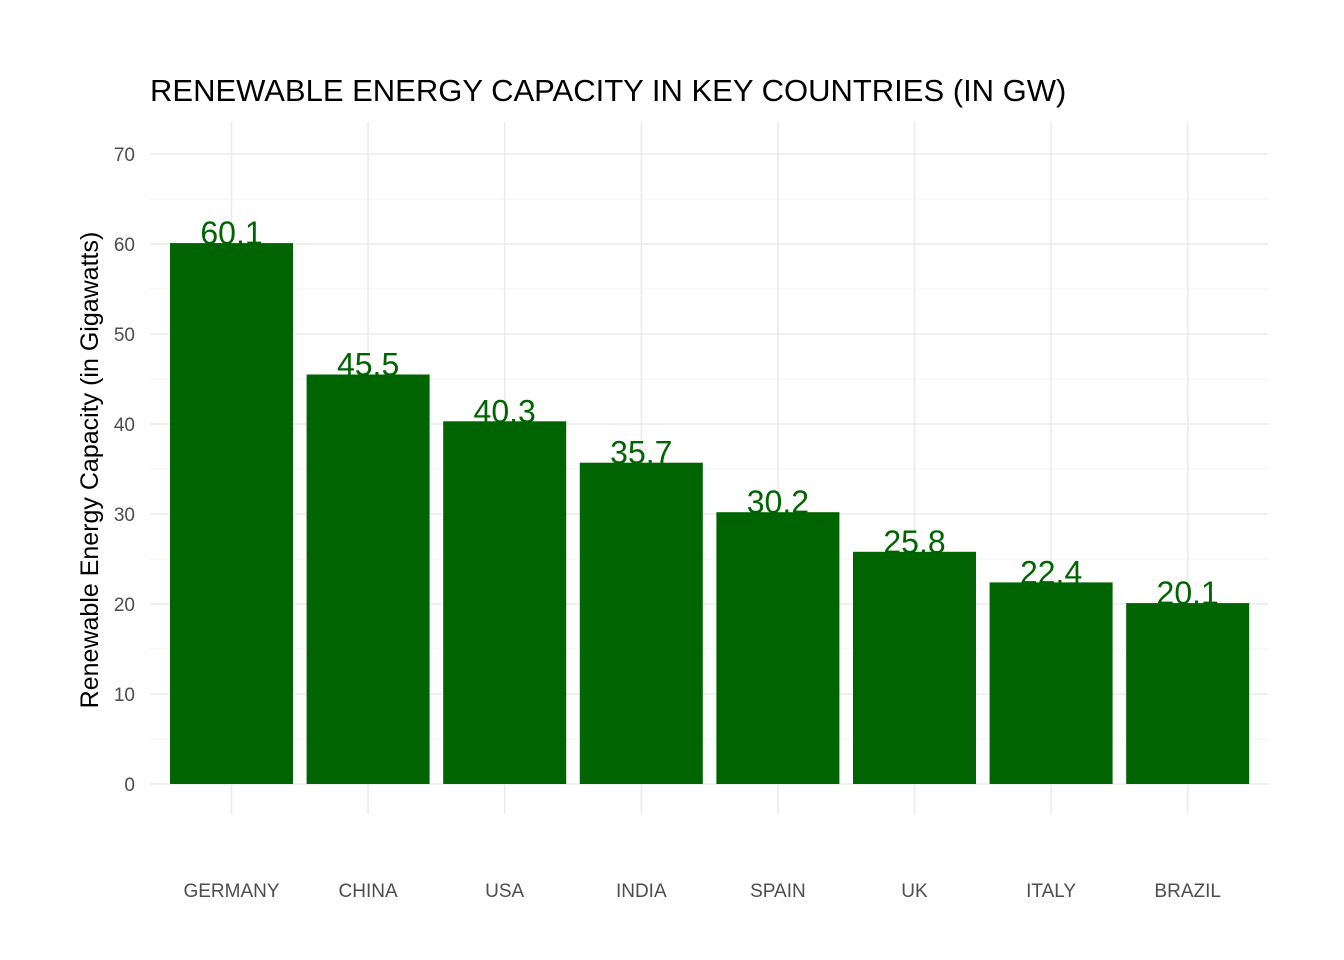 Image resolution: width=1344 pixels, height=960 pixels. Describe the element at coordinates (1188, 593) in the screenshot. I see `value-label-brazil: 20.1` at that location.